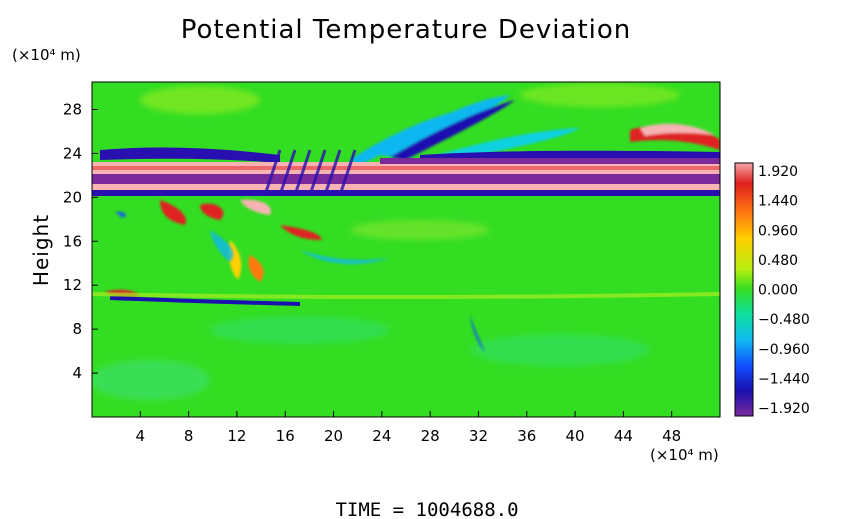 The height and width of the screenshot is (519, 854). I want to click on y-axis-label: Height, so click(41, 250).